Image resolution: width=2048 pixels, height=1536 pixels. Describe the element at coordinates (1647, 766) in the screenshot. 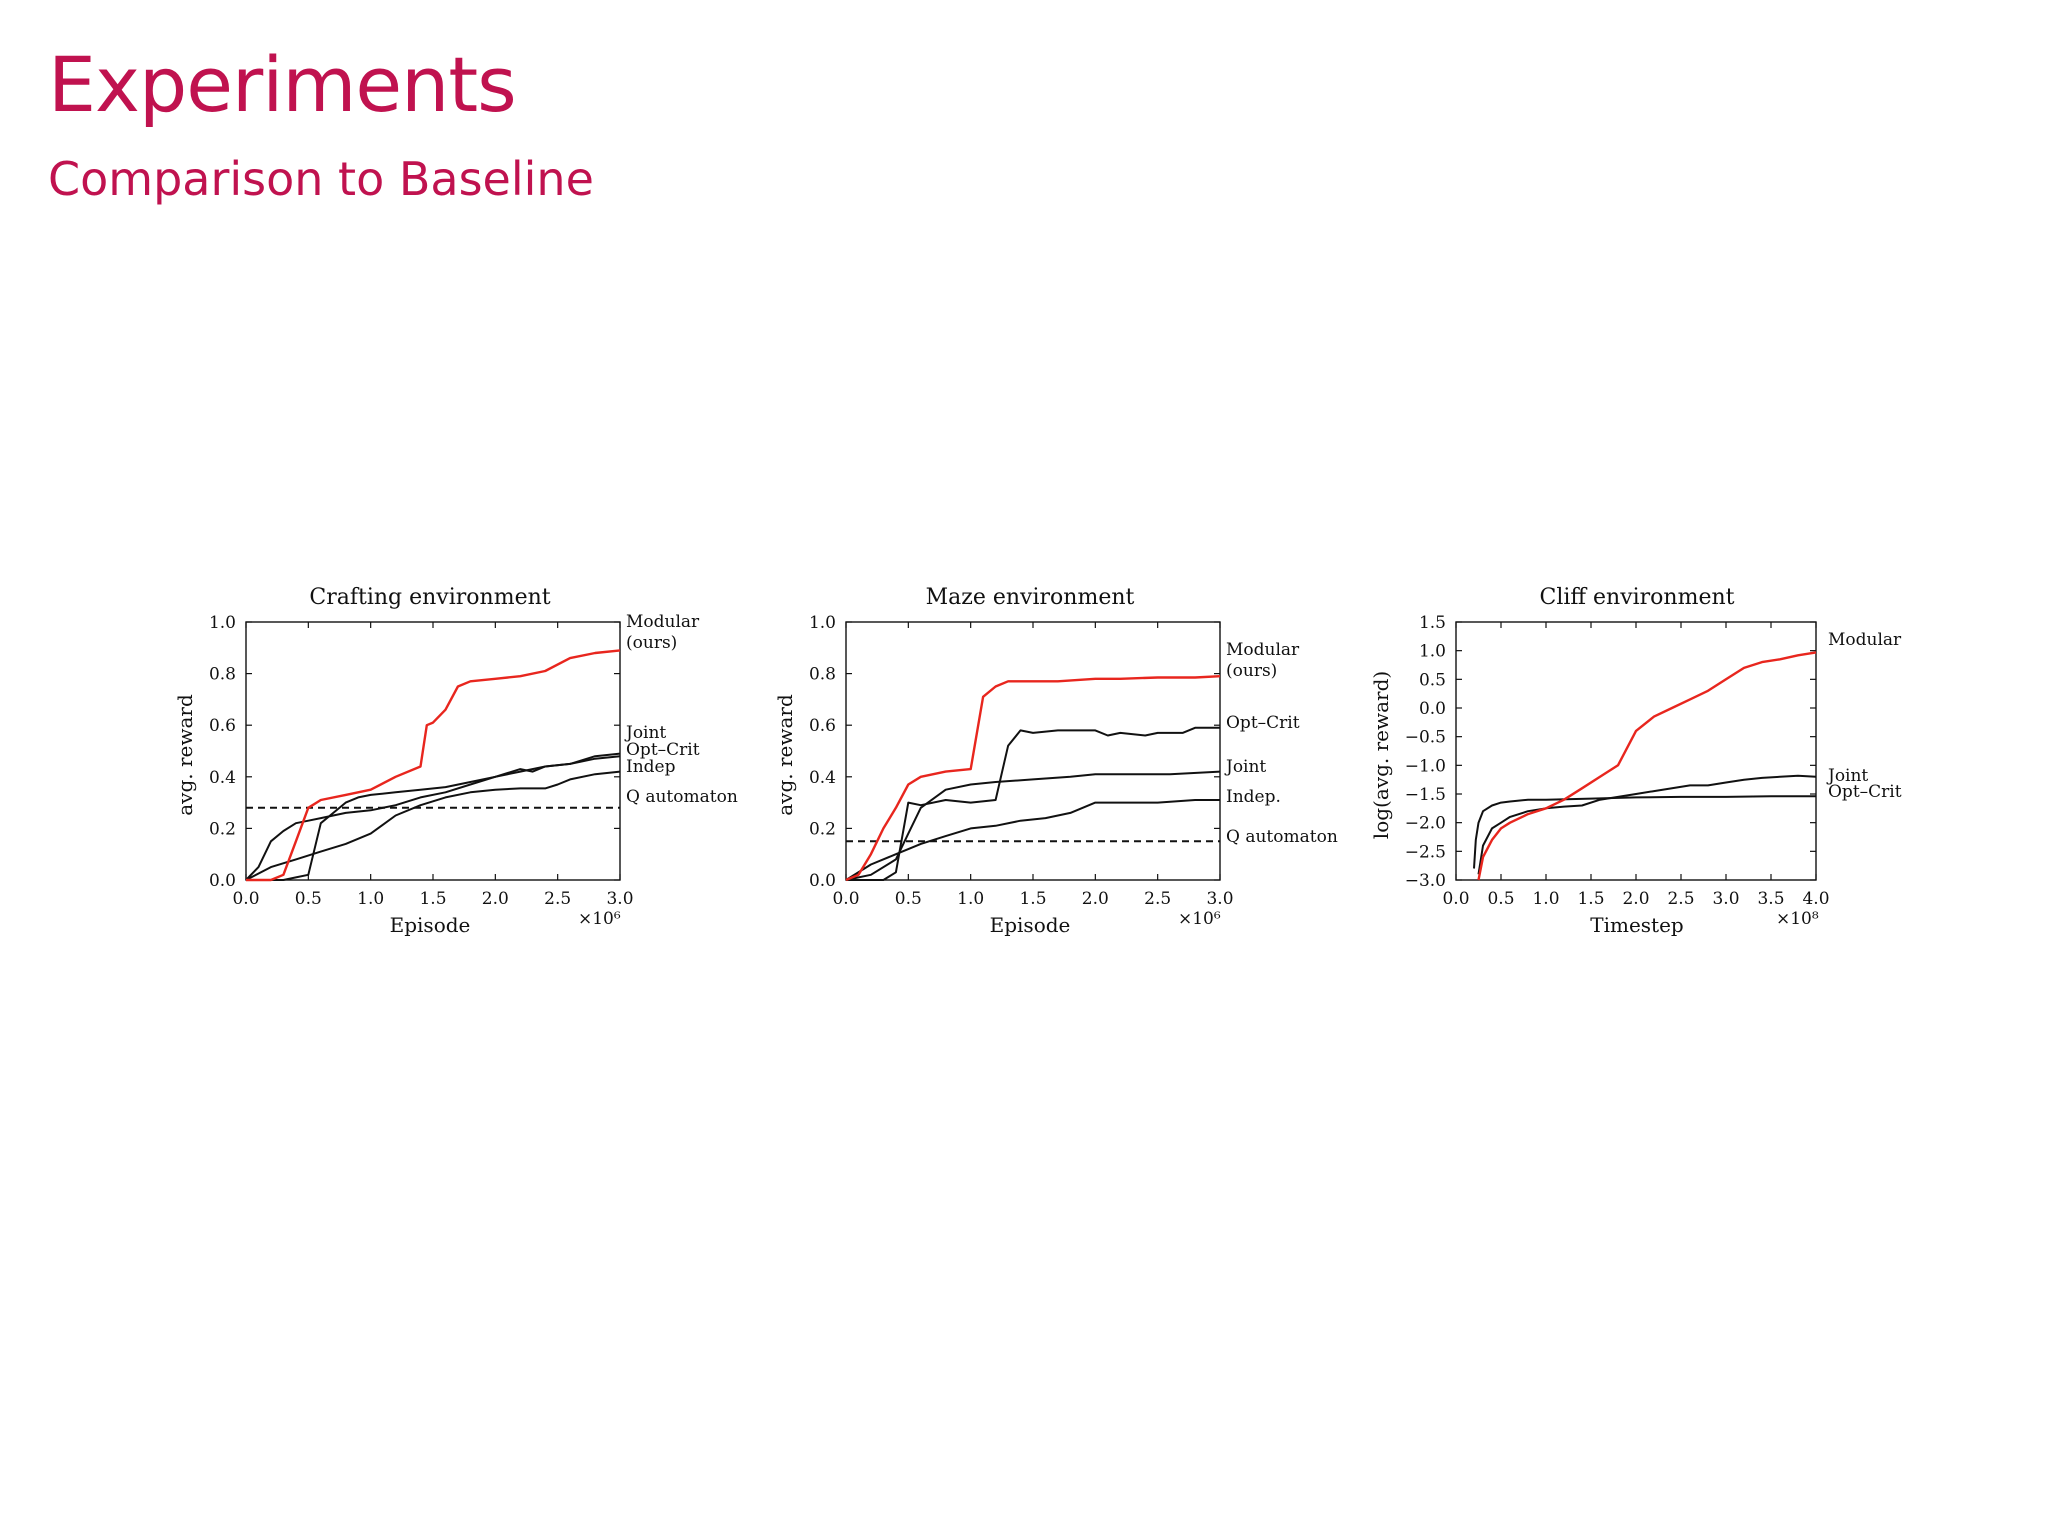

I see `series-line-modular` at that location.